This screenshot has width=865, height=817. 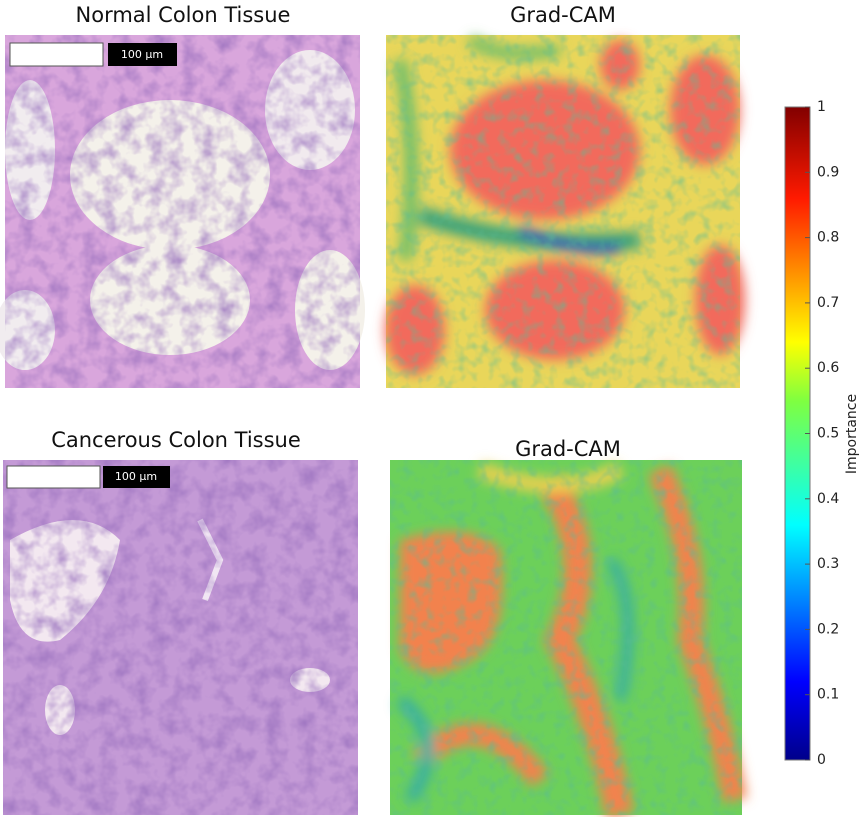 I want to click on tick-label: 0.2, so click(x=828, y=629).